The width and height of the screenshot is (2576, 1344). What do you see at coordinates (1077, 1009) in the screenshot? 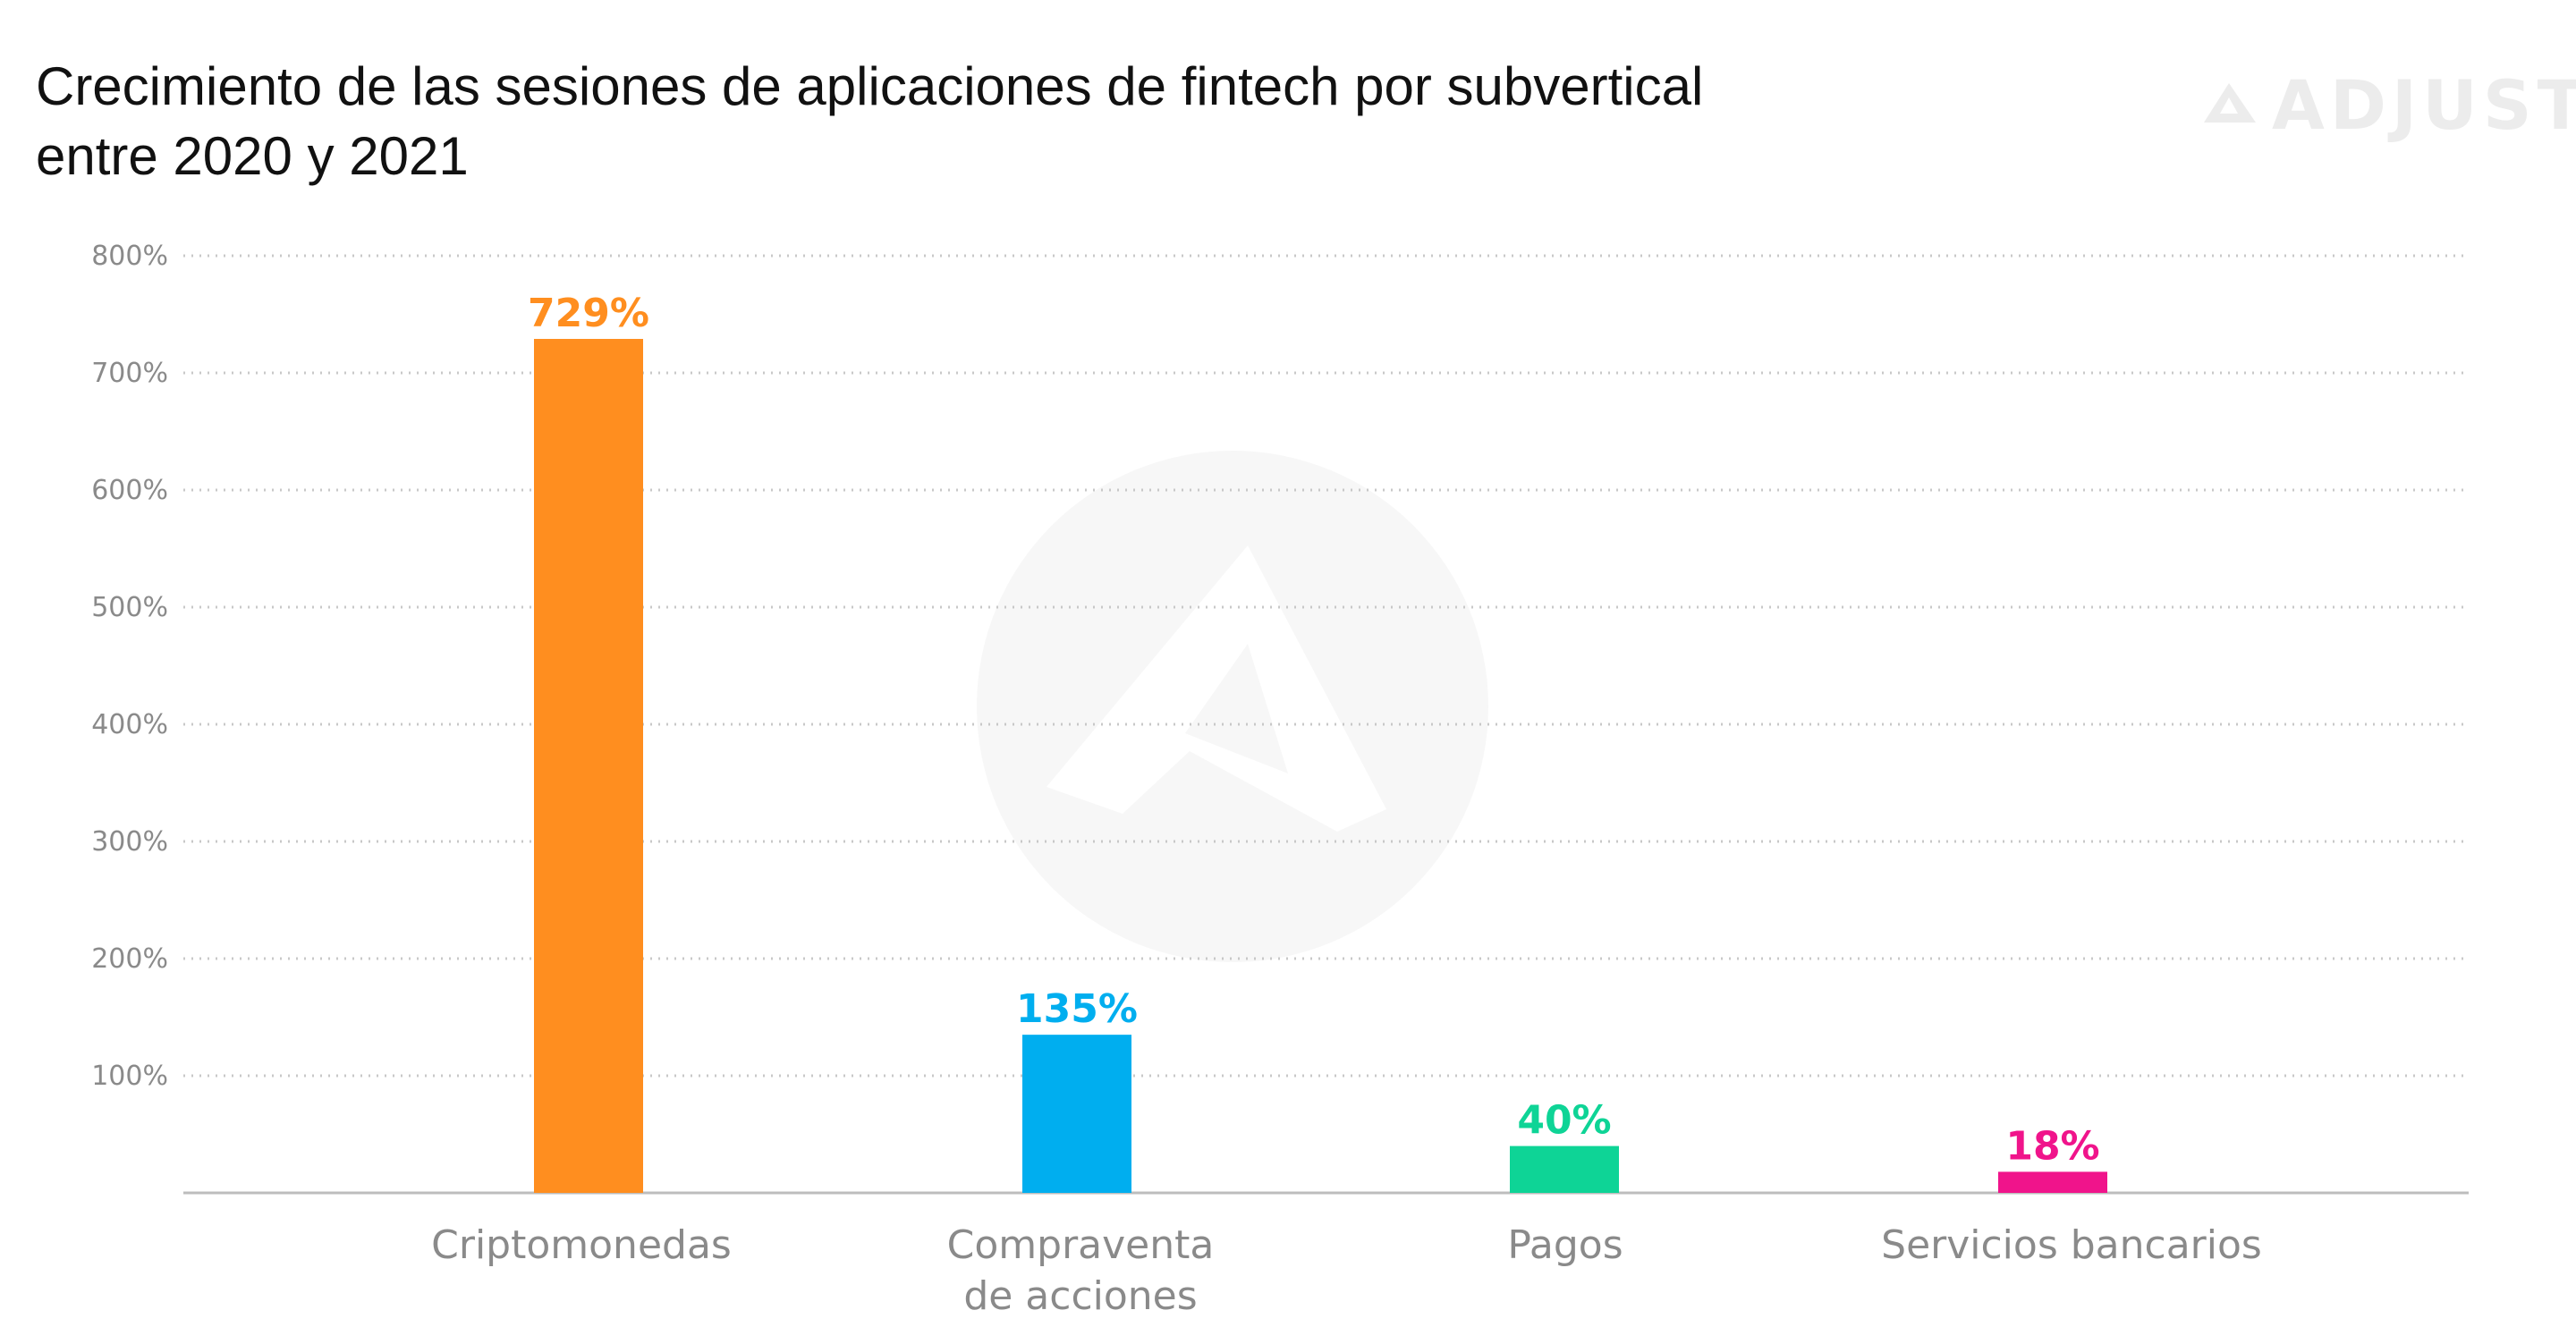
I see `data-label: 135%` at bounding box center [1077, 1009].